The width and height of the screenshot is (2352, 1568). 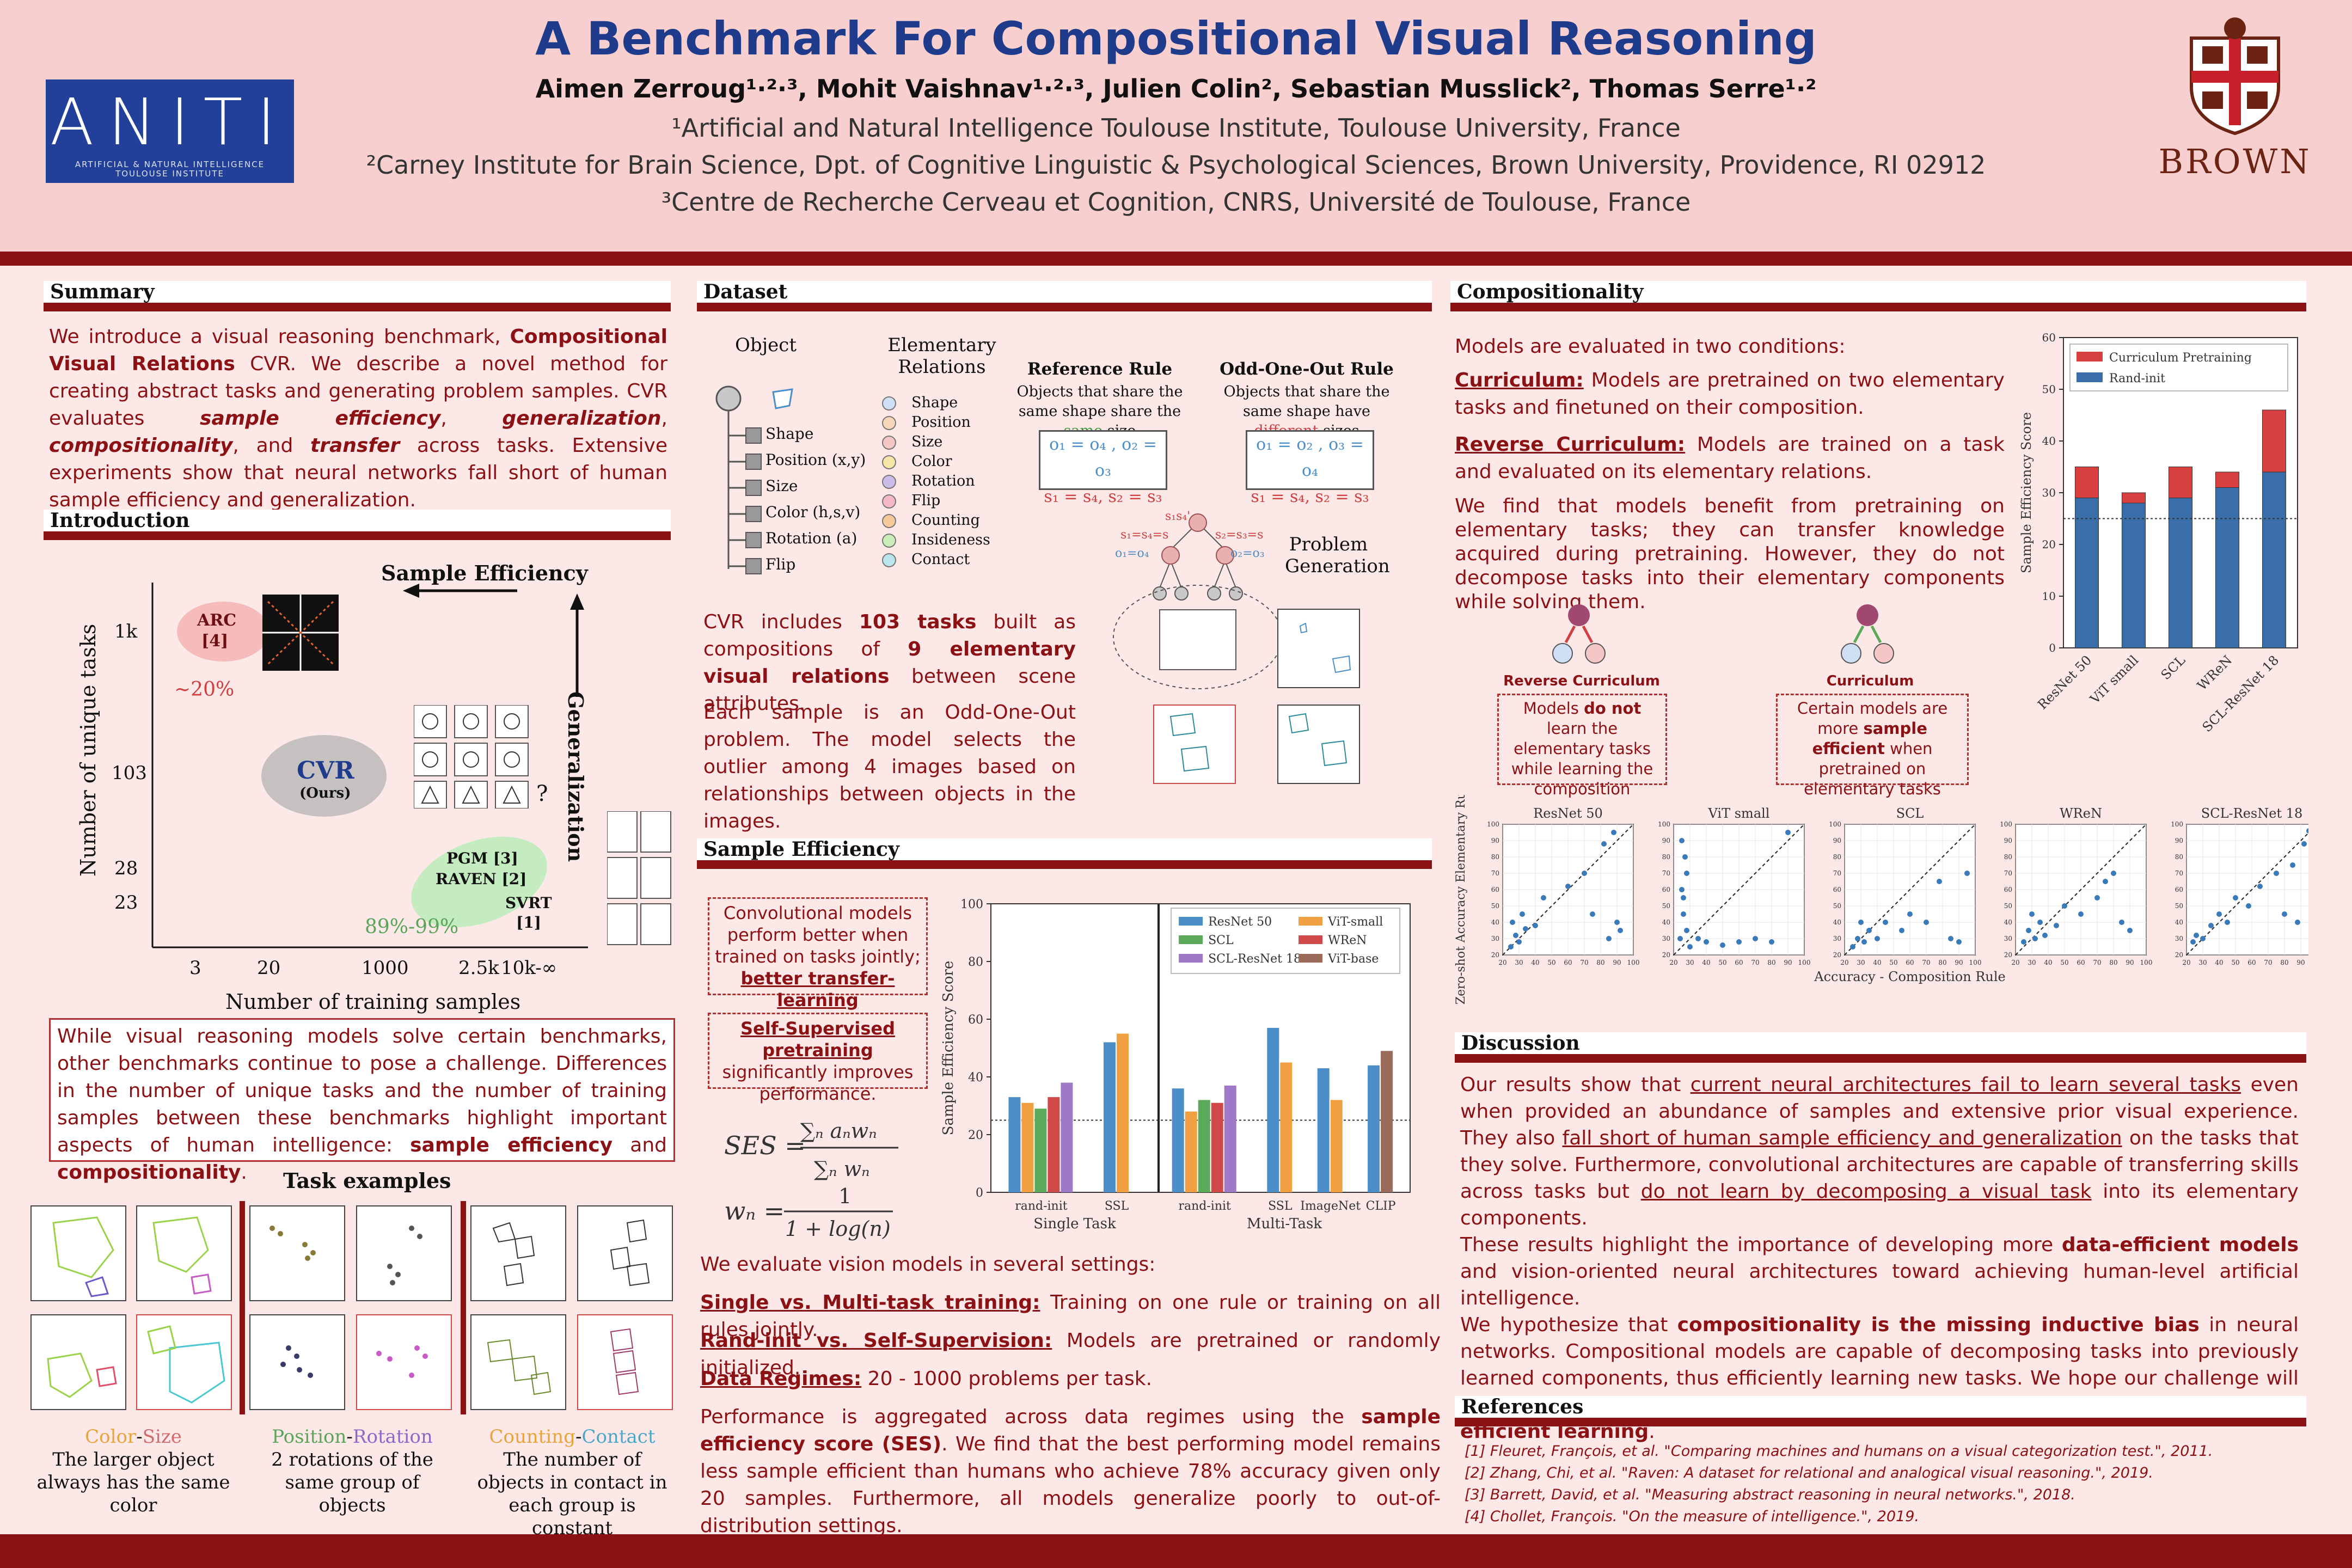 What do you see at coordinates (1310, 496) in the screenshot?
I see `odd-formula-2: s₁ = s₄, s₂ = s₃` at bounding box center [1310, 496].